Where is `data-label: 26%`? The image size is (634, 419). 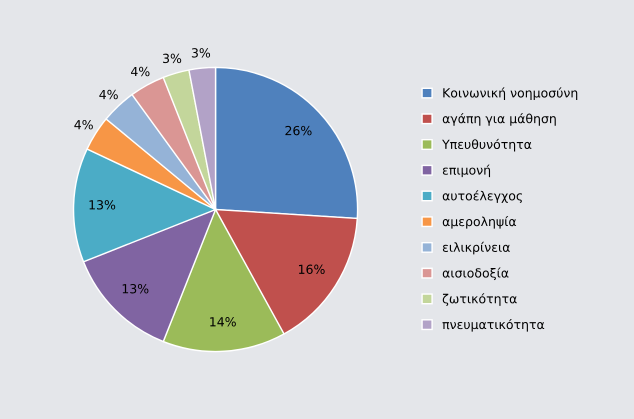 data-label: 26% is located at coordinates (298, 131).